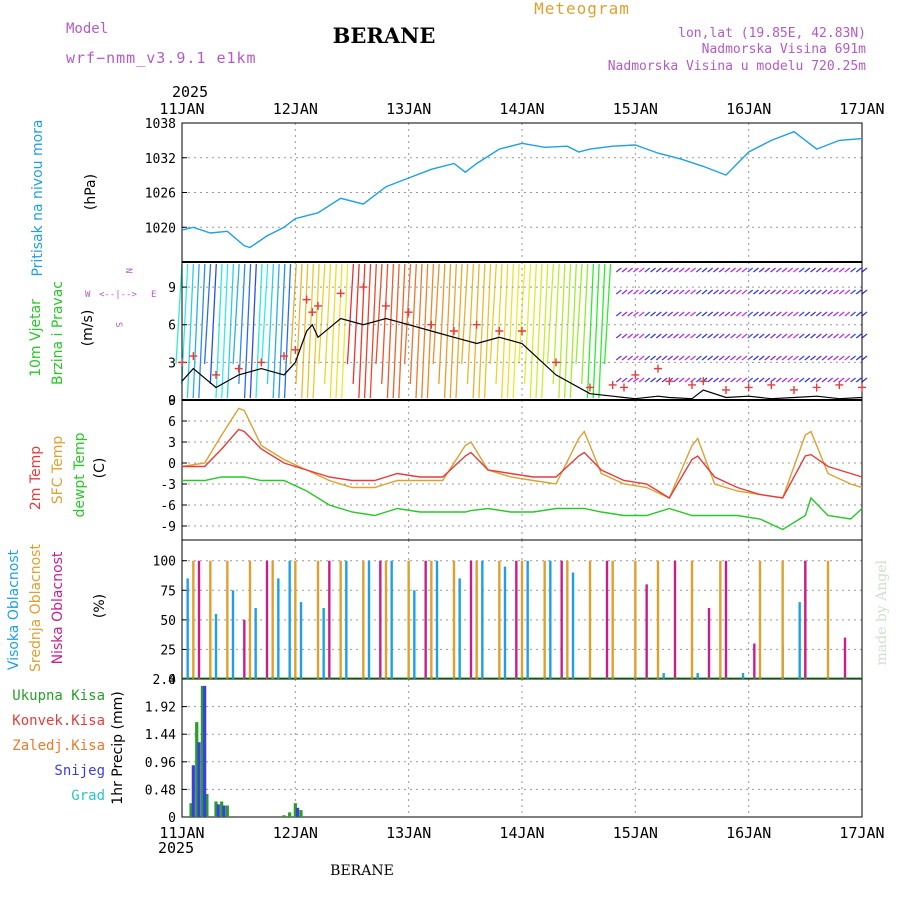 This screenshot has width=900, height=900. I want to click on total-precip-bar, so click(301, 813).